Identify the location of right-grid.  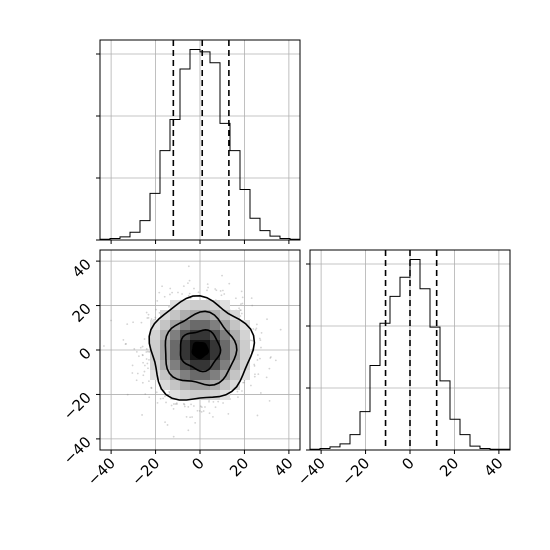
(410, 350).